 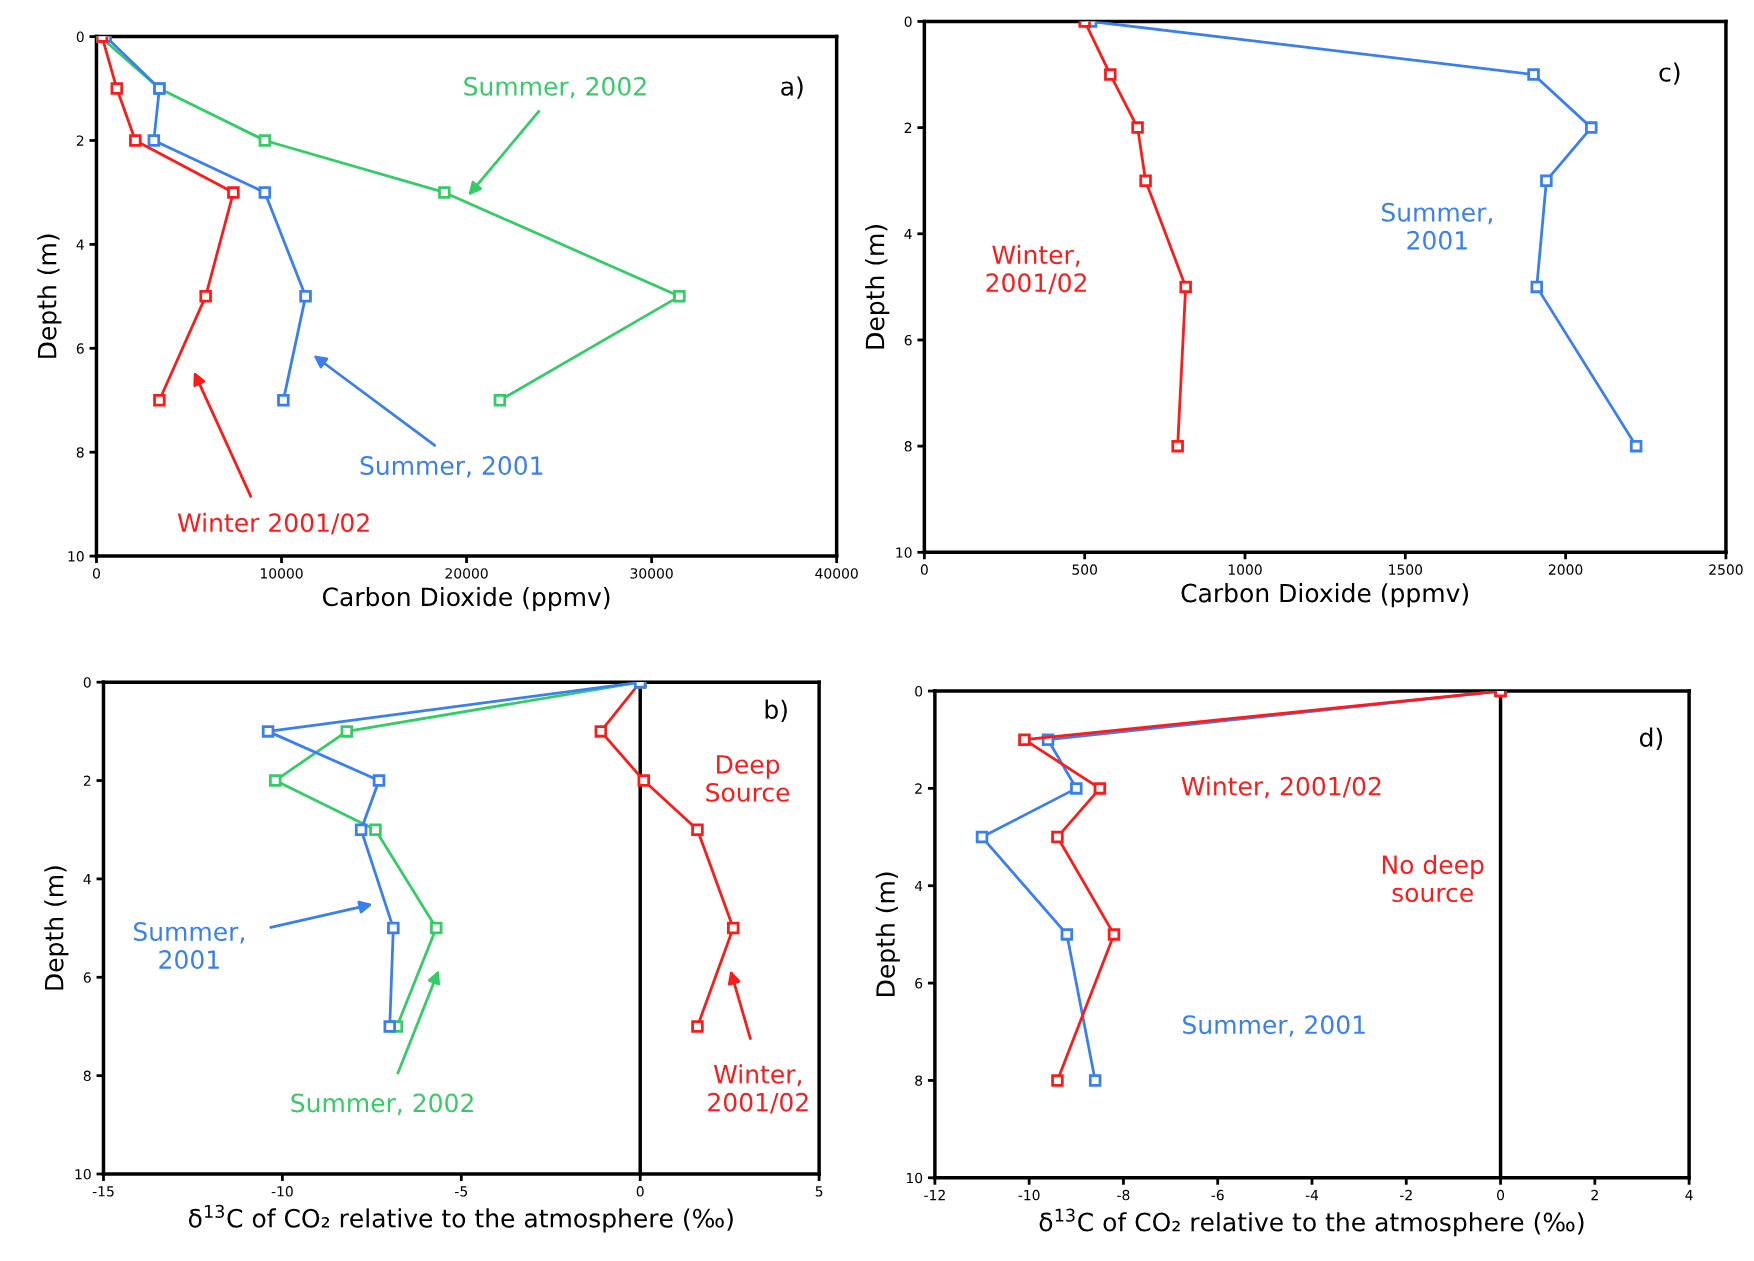 I want to click on x-tick-label: -5, so click(x=461, y=1191).